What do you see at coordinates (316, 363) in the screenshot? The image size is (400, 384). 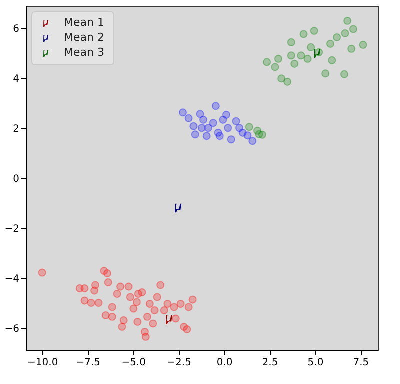 I see `x-tick-label: 5.0` at bounding box center [316, 363].